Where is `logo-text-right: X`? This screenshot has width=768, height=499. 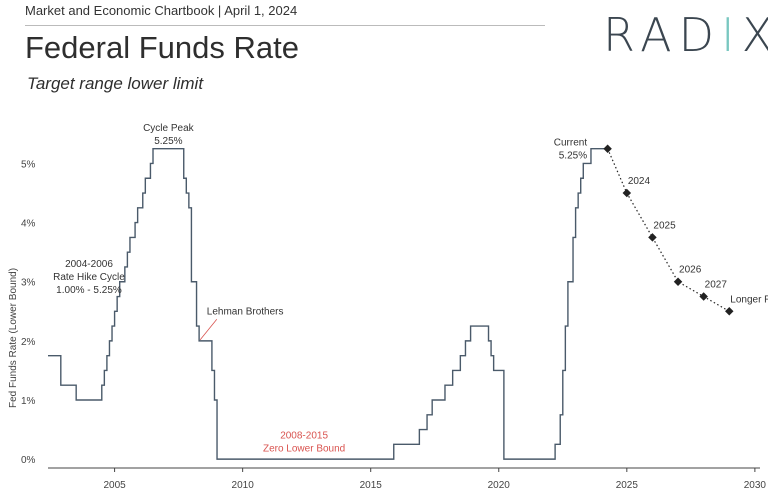 logo-text-right: X is located at coordinates (754, 35).